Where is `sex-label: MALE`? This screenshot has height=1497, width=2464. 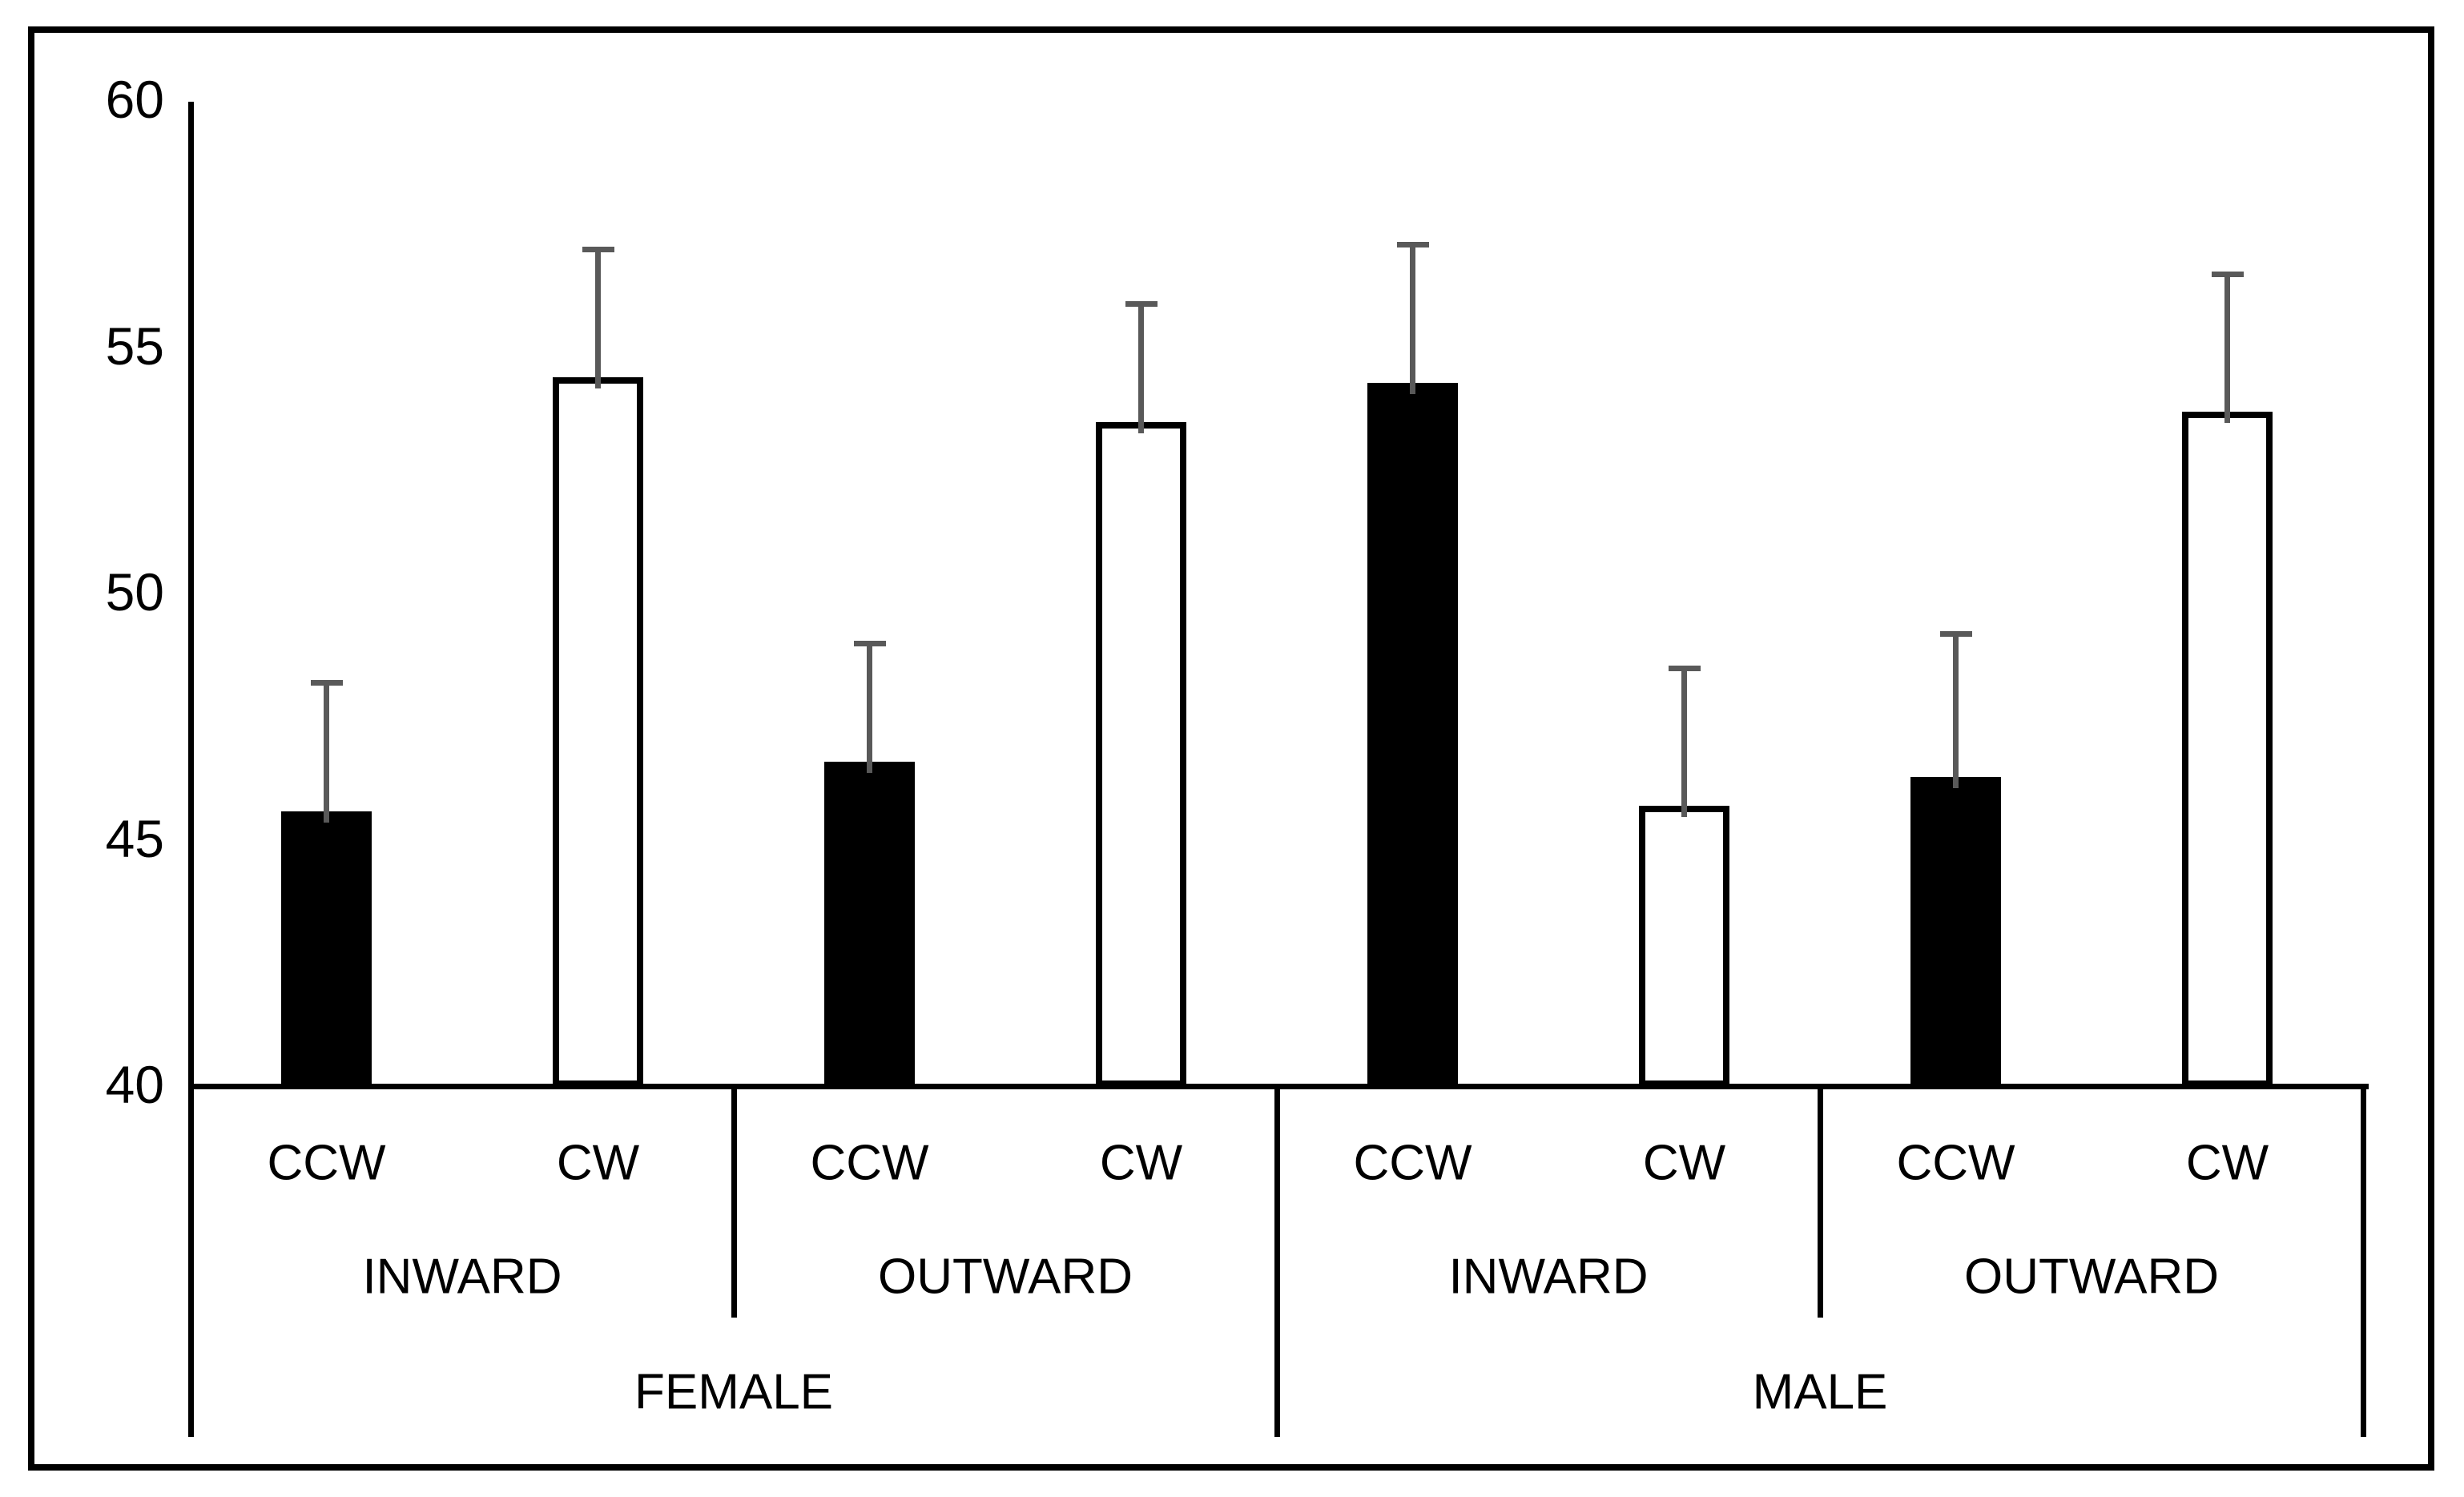
sex-label: MALE is located at coordinates (1820, 1392).